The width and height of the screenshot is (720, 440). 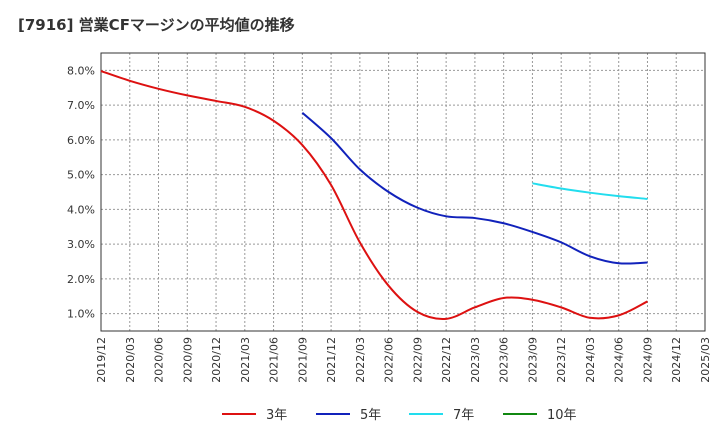 I want to click on x-tick-label: 2021/06, so click(x=274, y=360).